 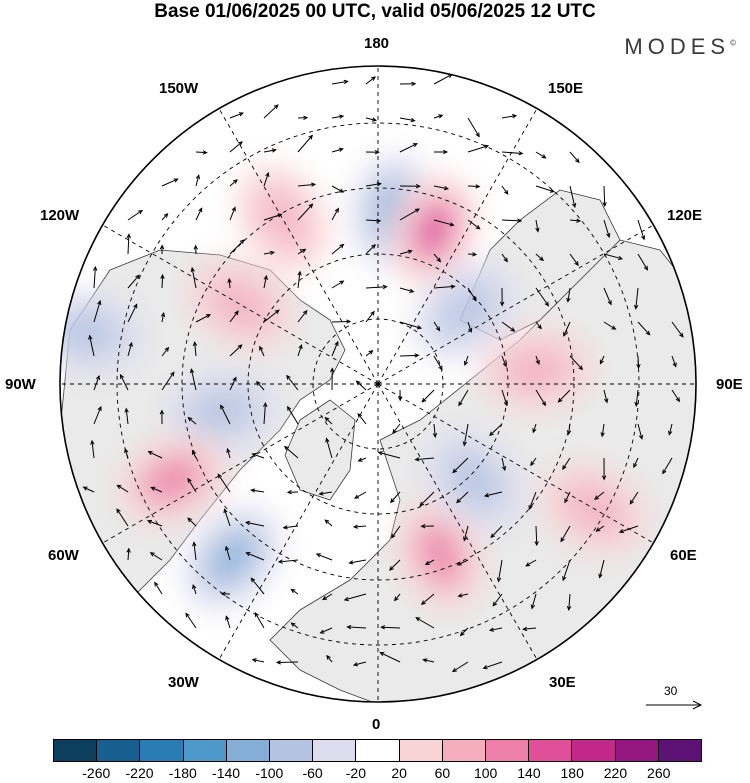 I want to click on lon-label-0: 0, so click(x=376, y=724).